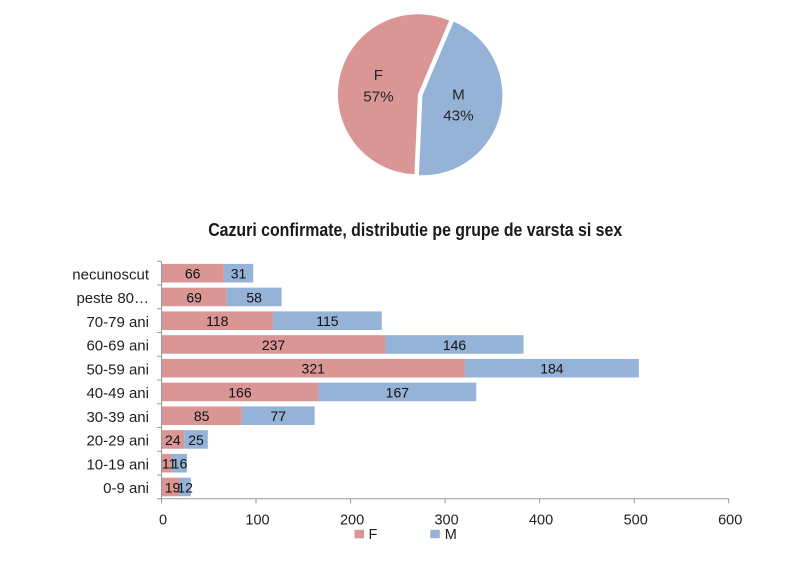 The width and height of the screenshot is (800, 561). What do you see at coordinates (117, 441) in the screenshot?
I see `svg-text: 20-29 ani` at bounding box center [117, 441].